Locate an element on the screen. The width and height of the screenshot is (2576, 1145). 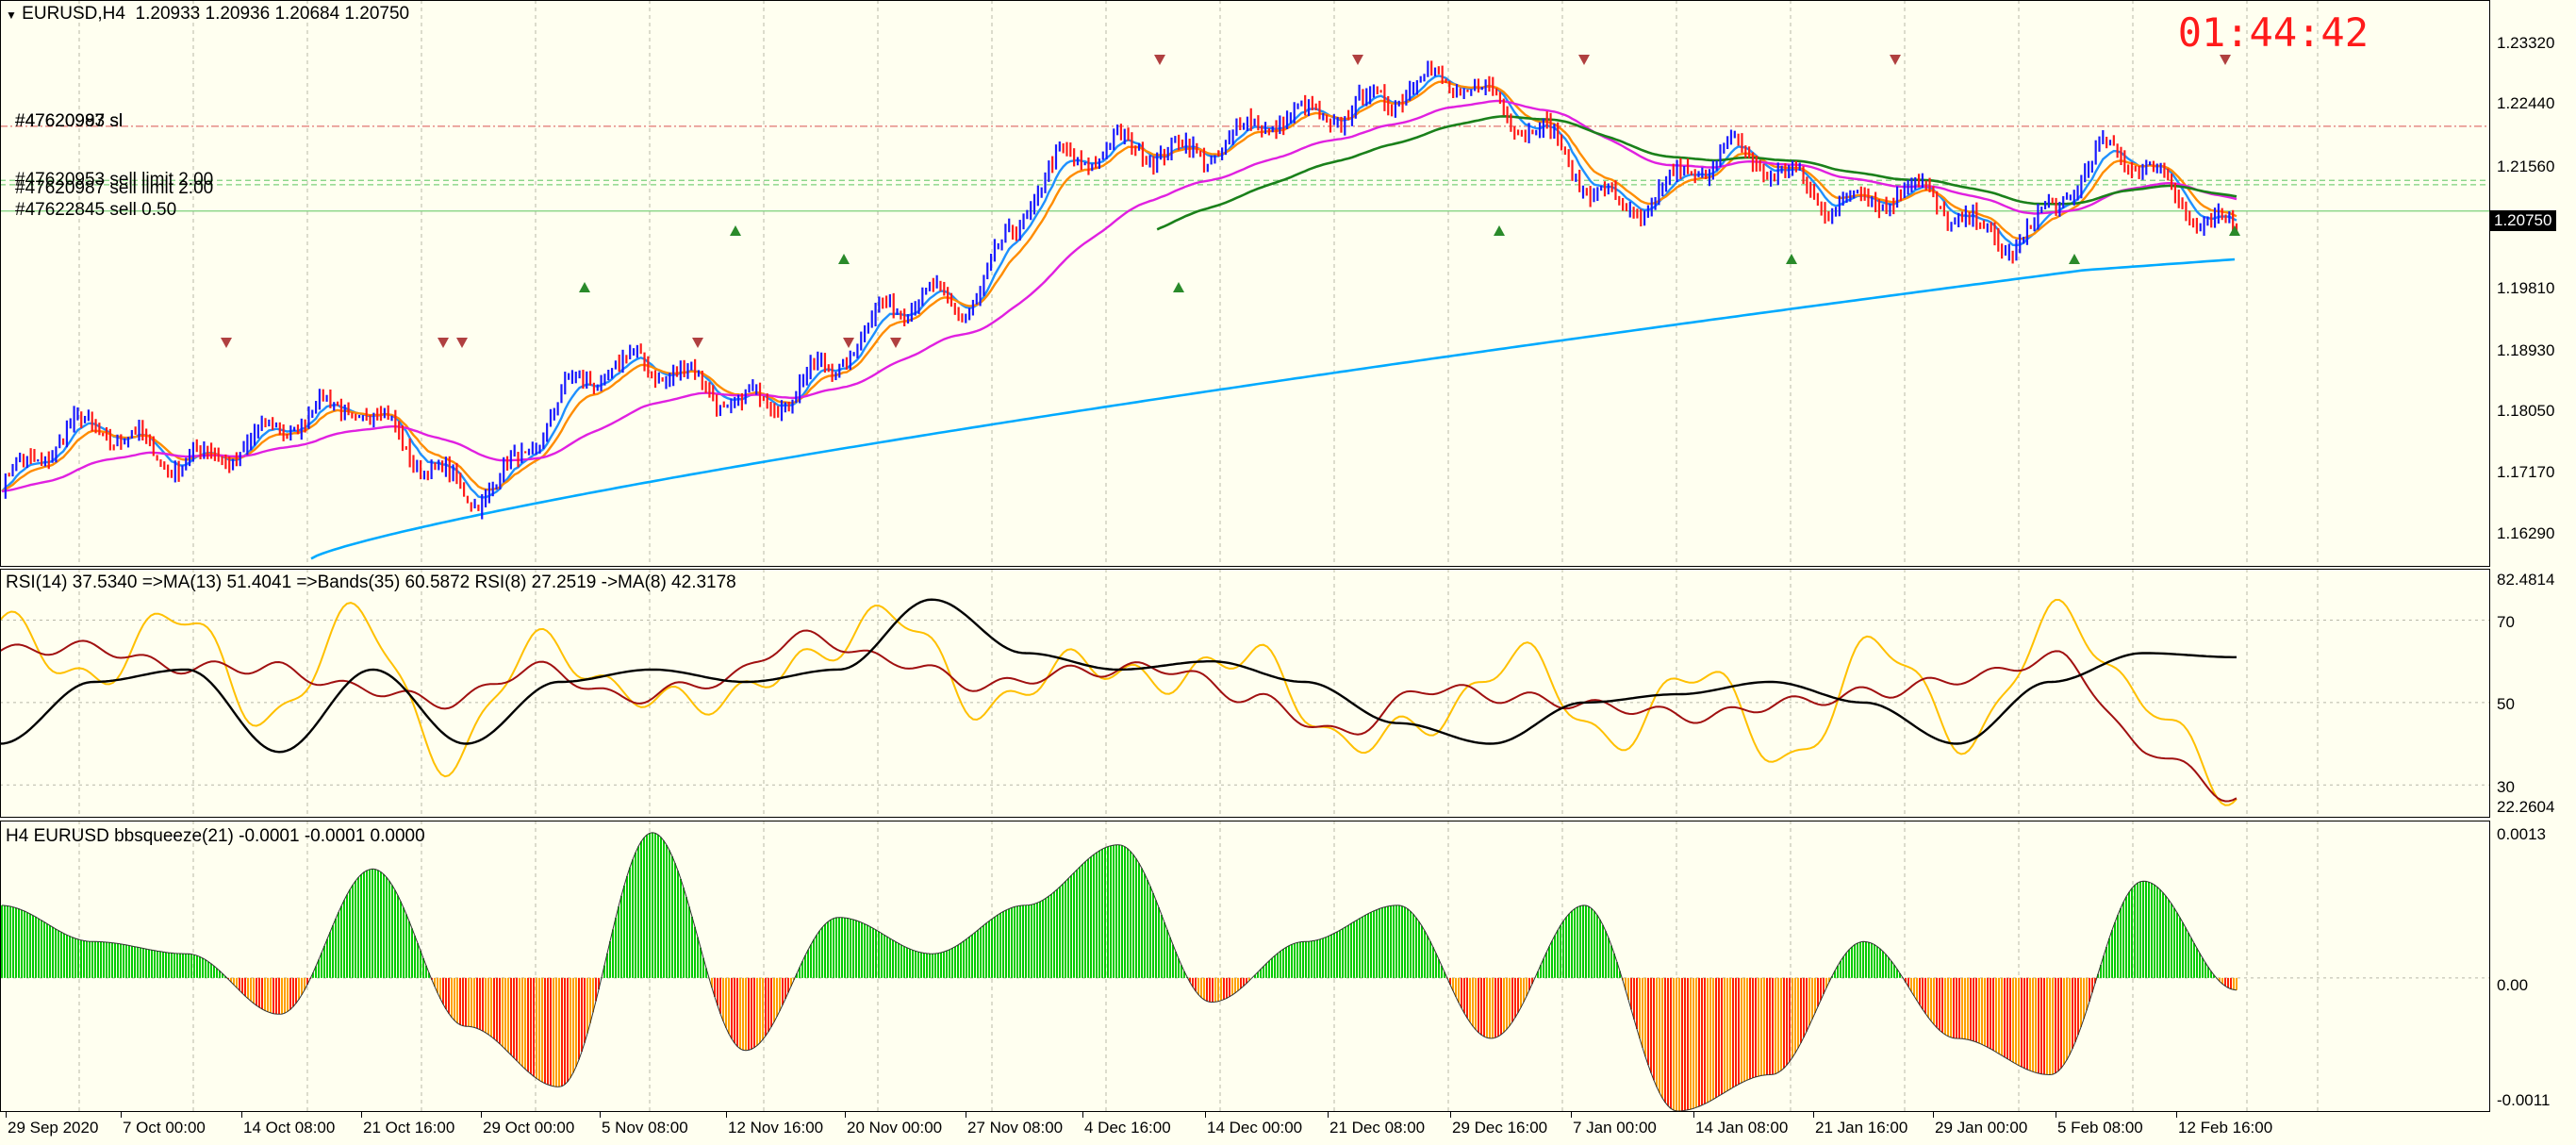
dropdown-triangle-icon: ▼ is located at coordinates (11, 15).